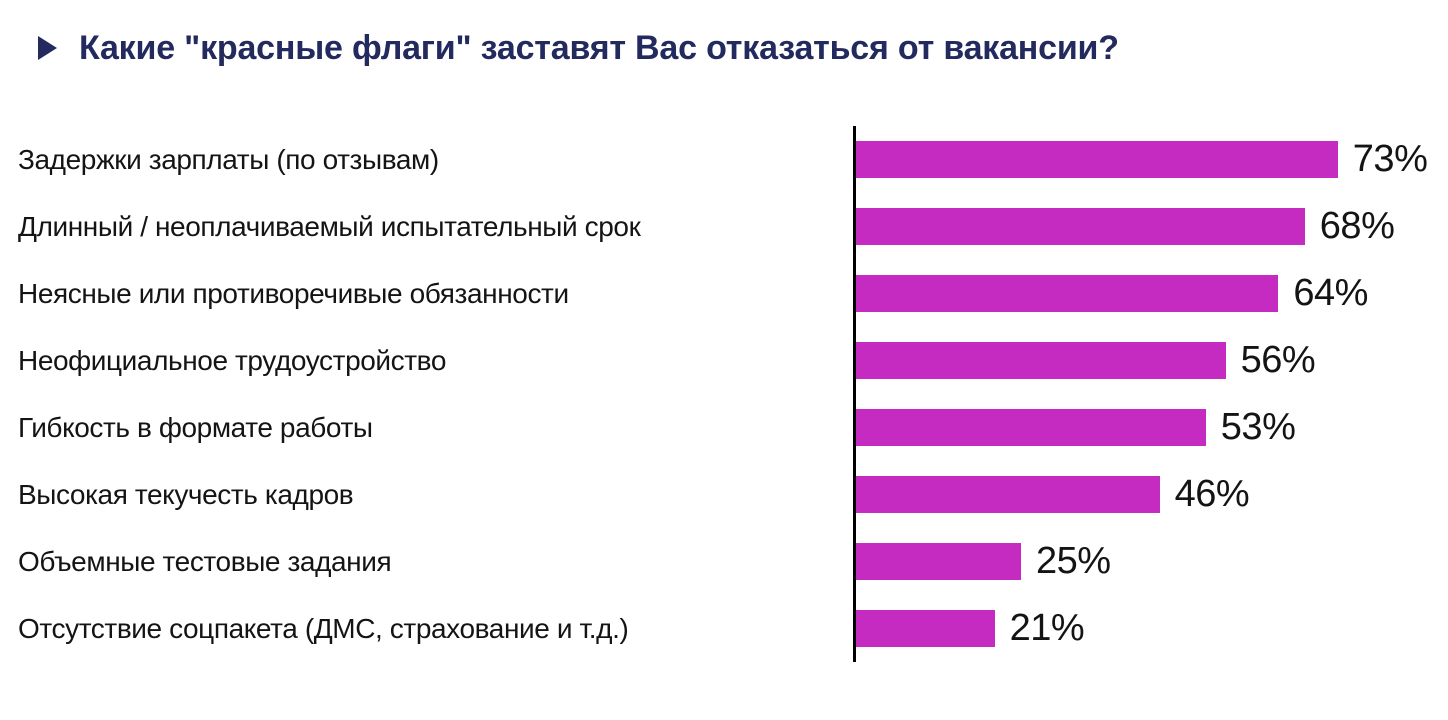  I want to click on category-label: Неофициальное трудоустройство, so click(232, 360).